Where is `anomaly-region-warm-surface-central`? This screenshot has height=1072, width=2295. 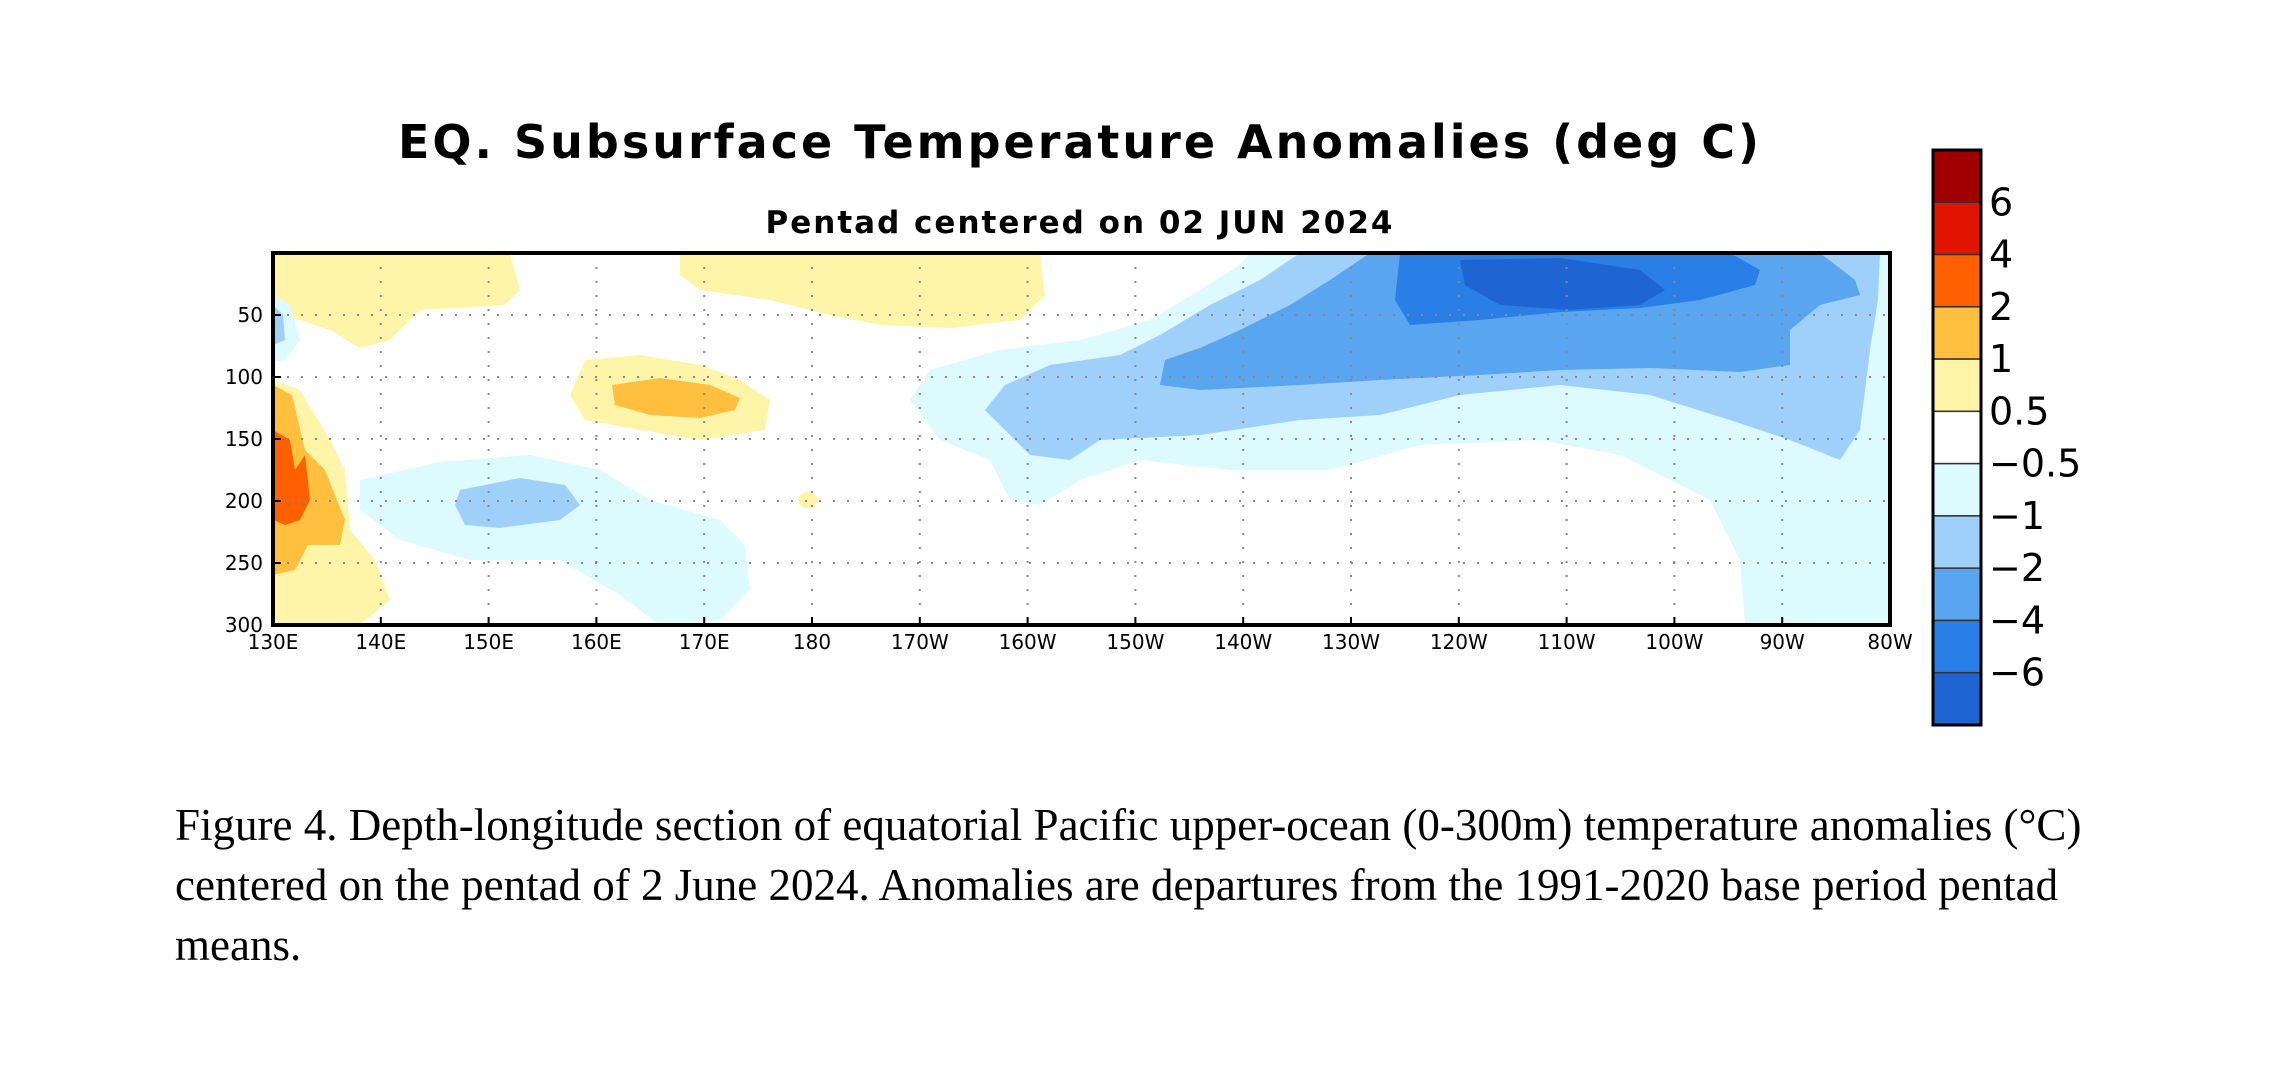
anomaly-region-warm-surface-central is located at coordinates (862, 290).